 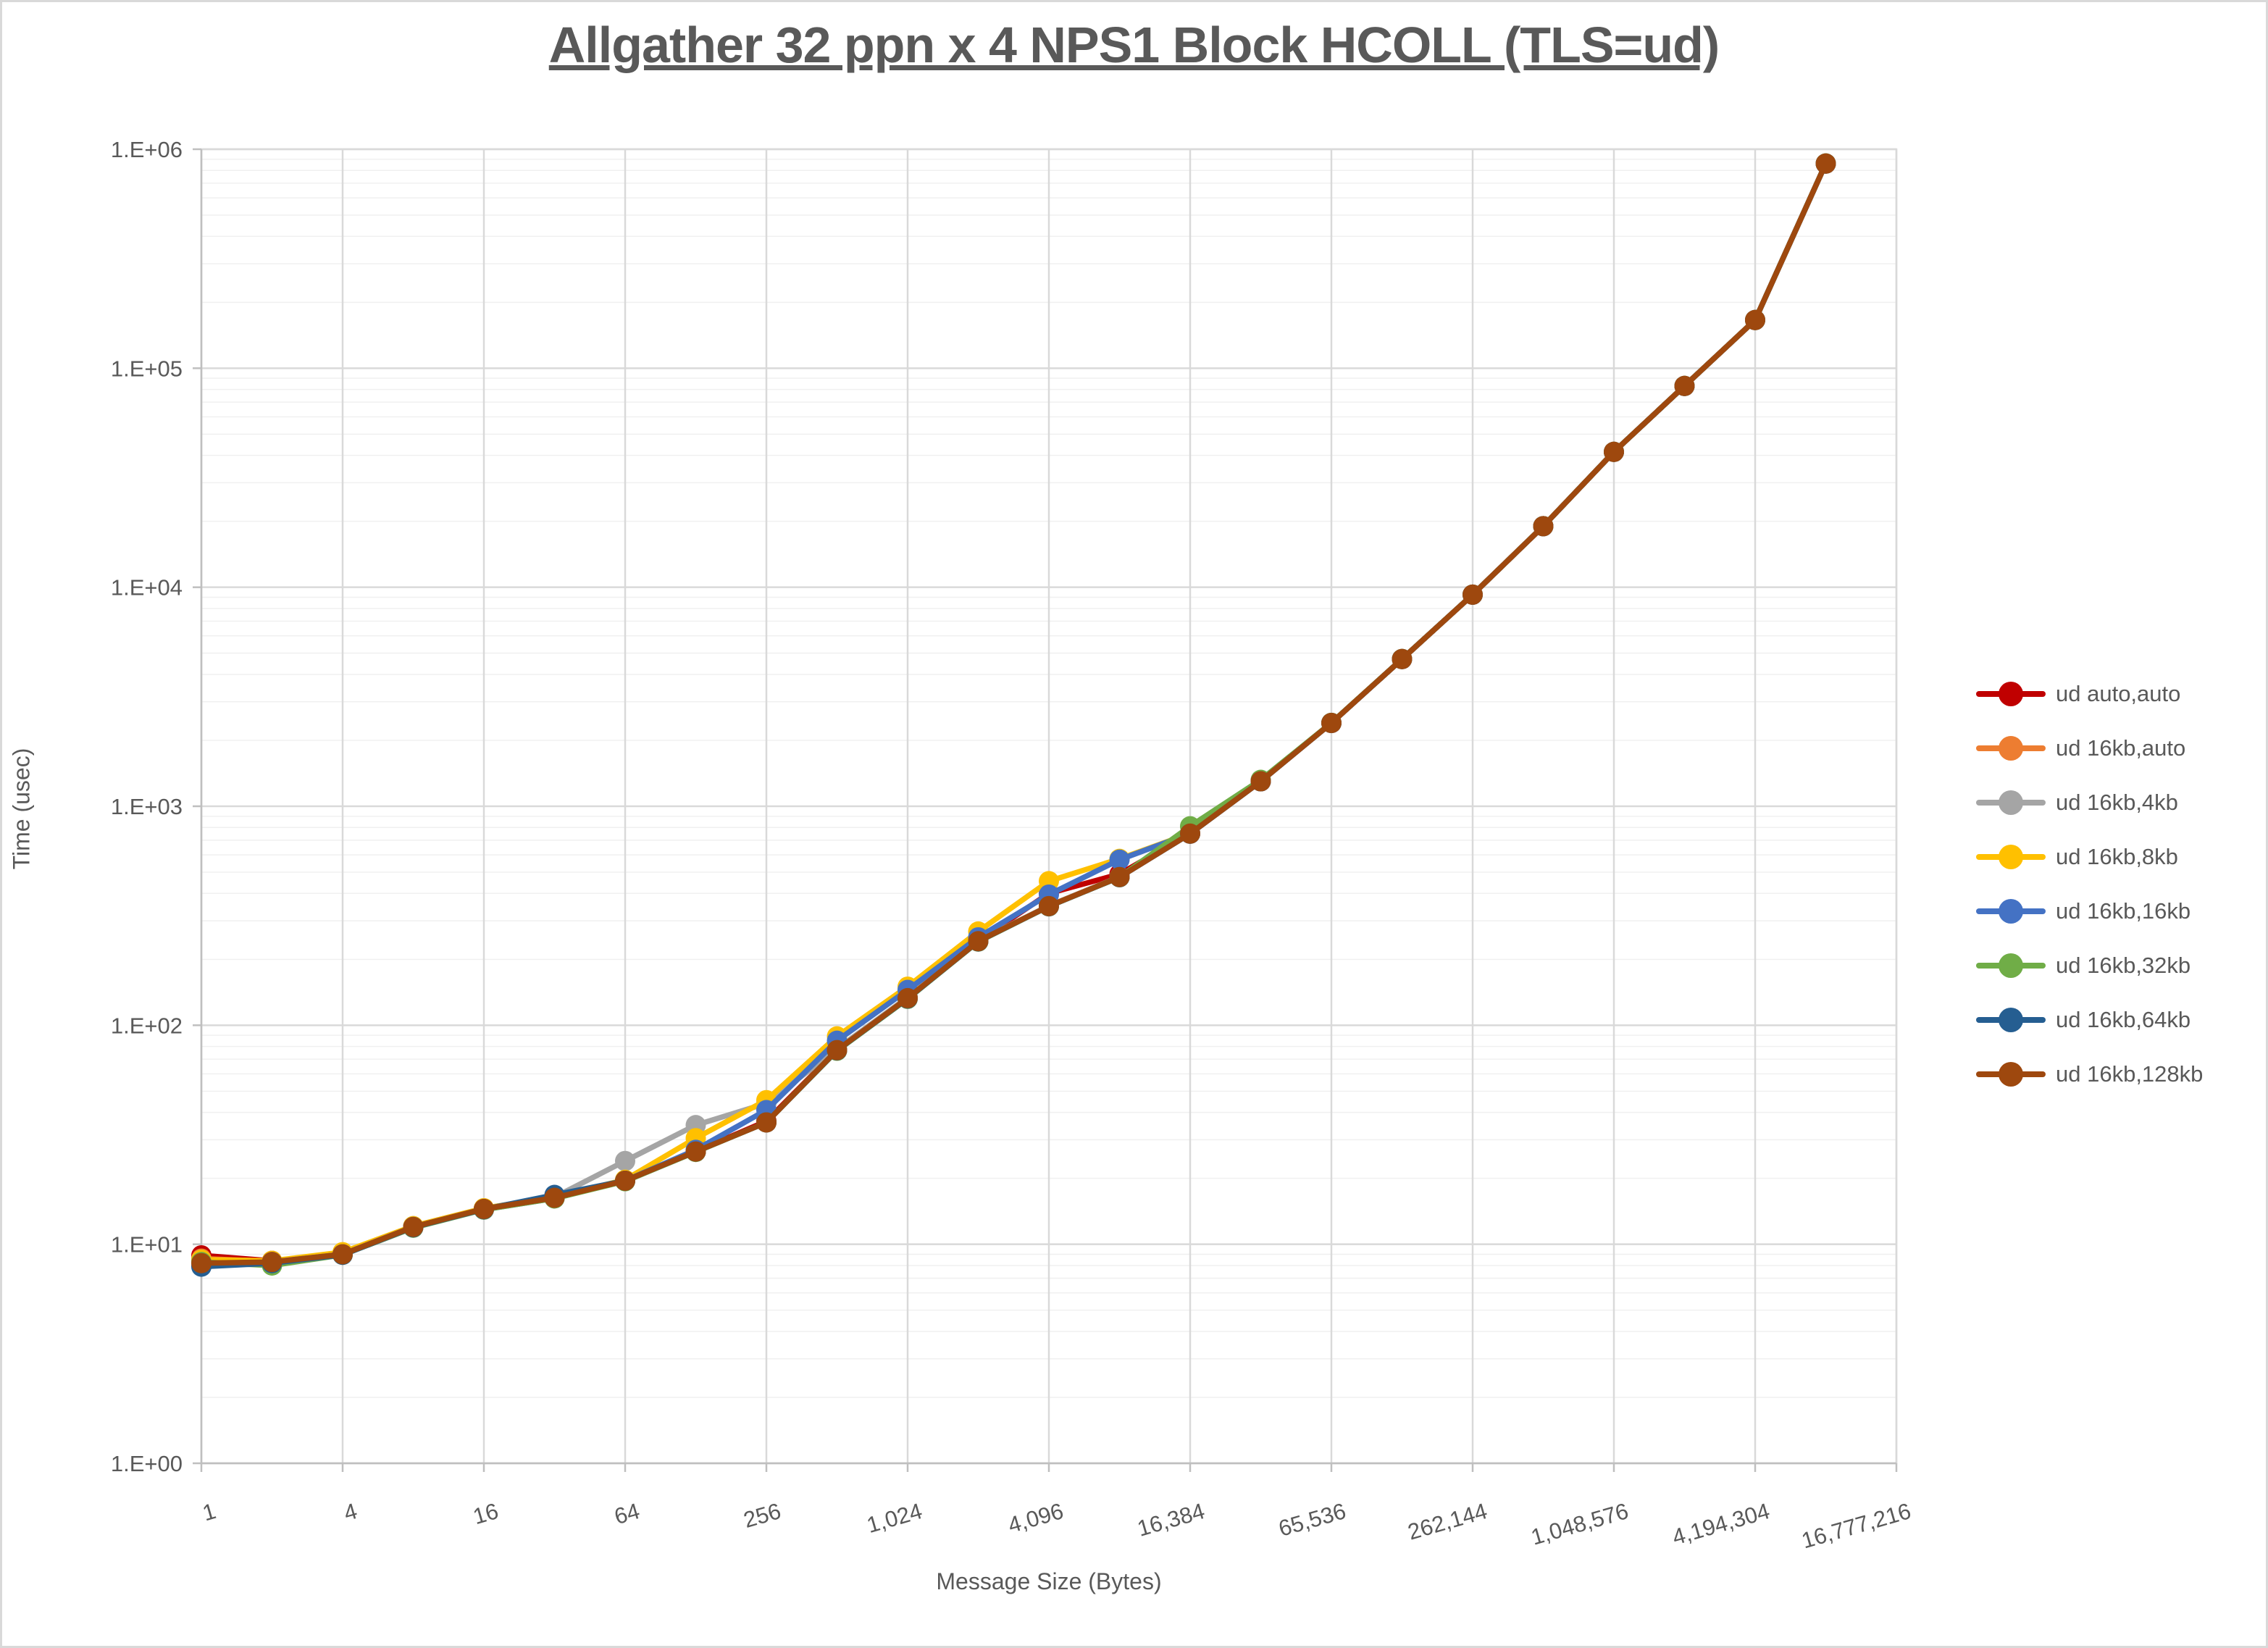 I want to click on x-axis-title: Message Size (Bytes), so click(x=1049, y=1581).